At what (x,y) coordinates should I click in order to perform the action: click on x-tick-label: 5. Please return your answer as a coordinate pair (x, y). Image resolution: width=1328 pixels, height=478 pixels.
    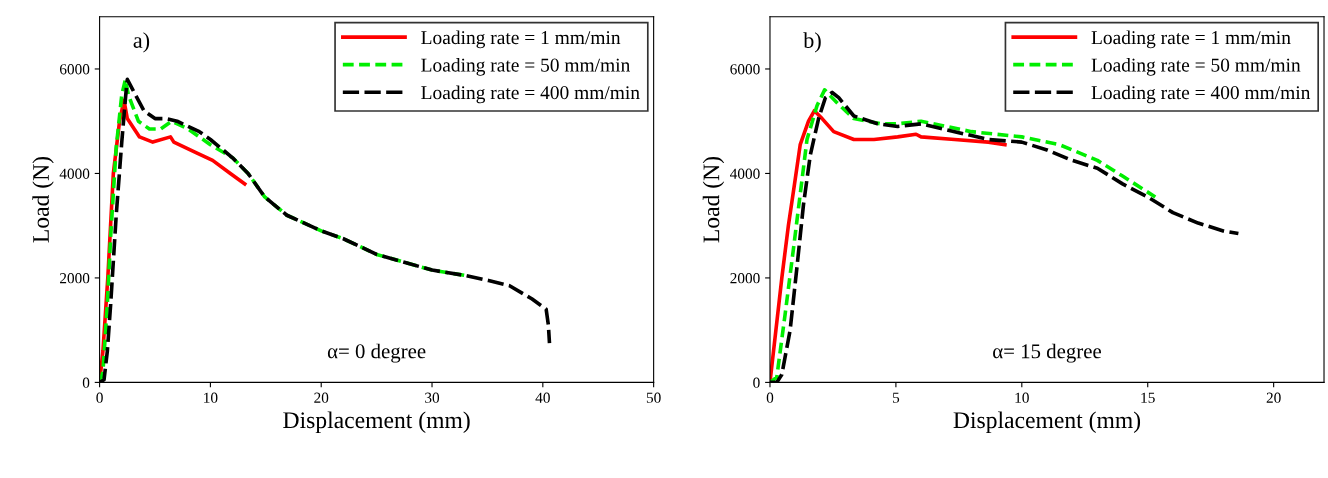
    Looking at the image, I should click on (896, 397).